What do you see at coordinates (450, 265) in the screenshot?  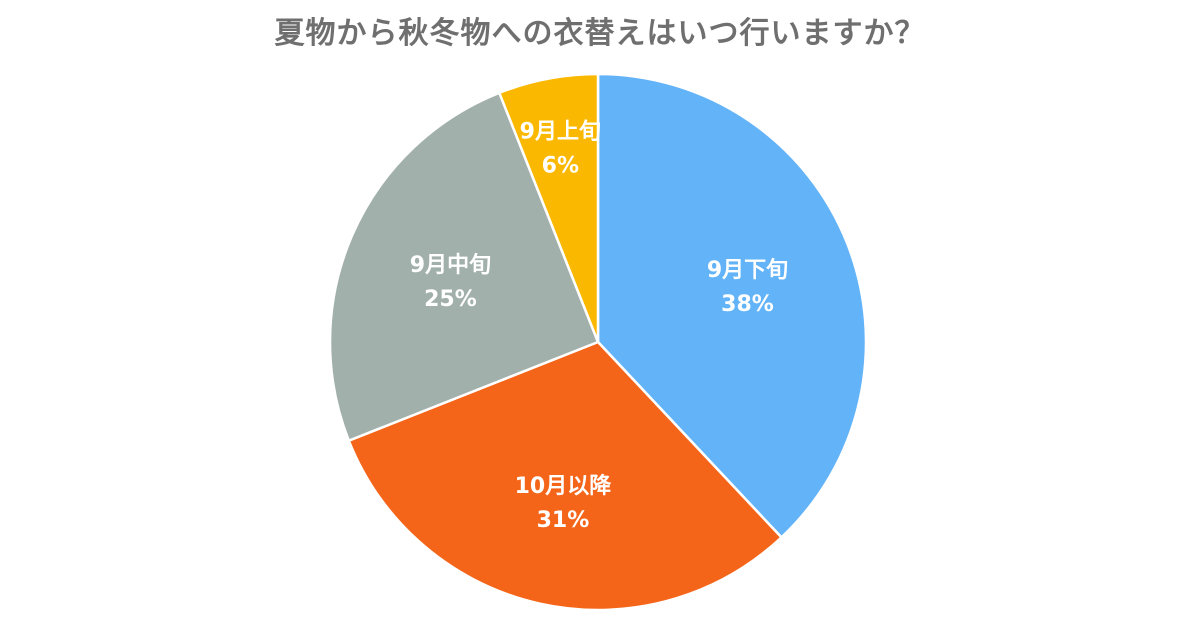 I see `slice-label: 9月中旬` at bounding box center [450, 265].